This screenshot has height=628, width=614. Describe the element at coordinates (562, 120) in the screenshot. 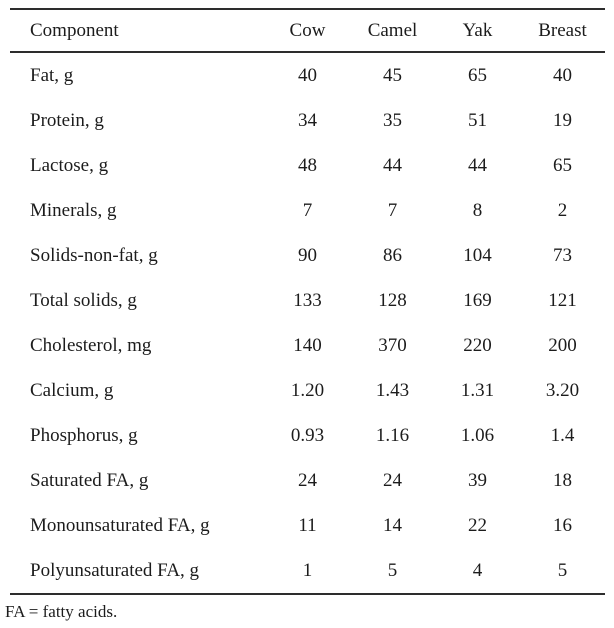

I see `value-cell: 19` at that location.